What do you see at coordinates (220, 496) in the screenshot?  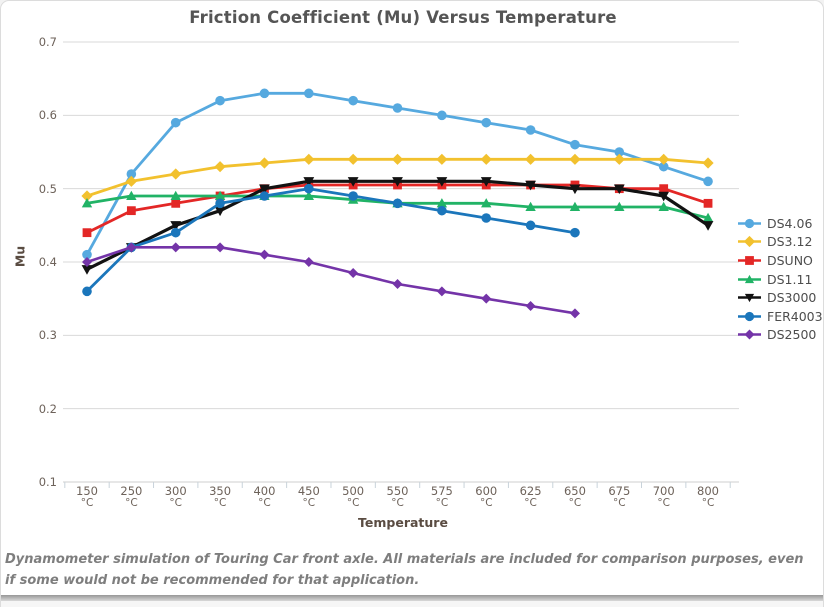 I see `x-tick-label: 350 °C` at bounding box center [220, 496].